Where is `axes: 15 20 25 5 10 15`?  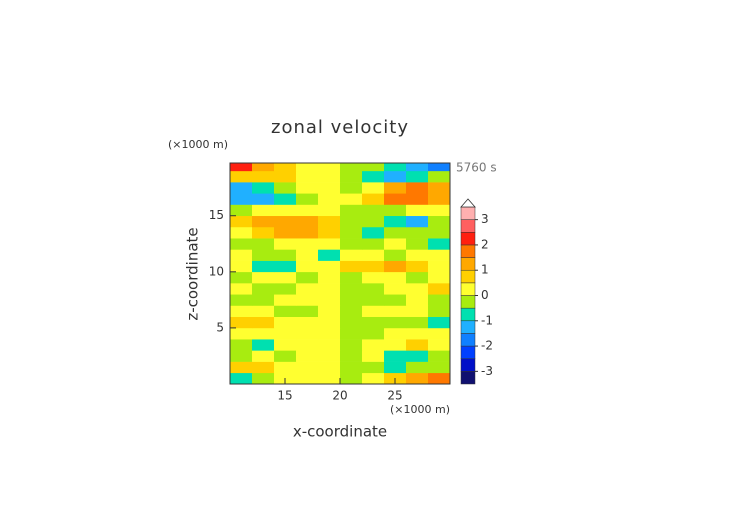
axes: 15 20 25 5 10 15 is located at coordinates (330, 282).